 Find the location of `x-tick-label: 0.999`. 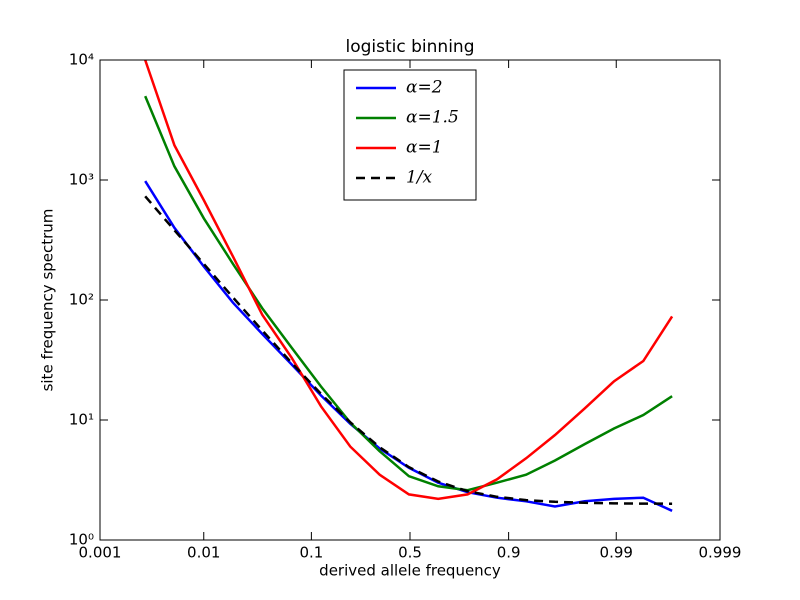

x-tick-label: 0.999 is located at coordinates (720, 553).